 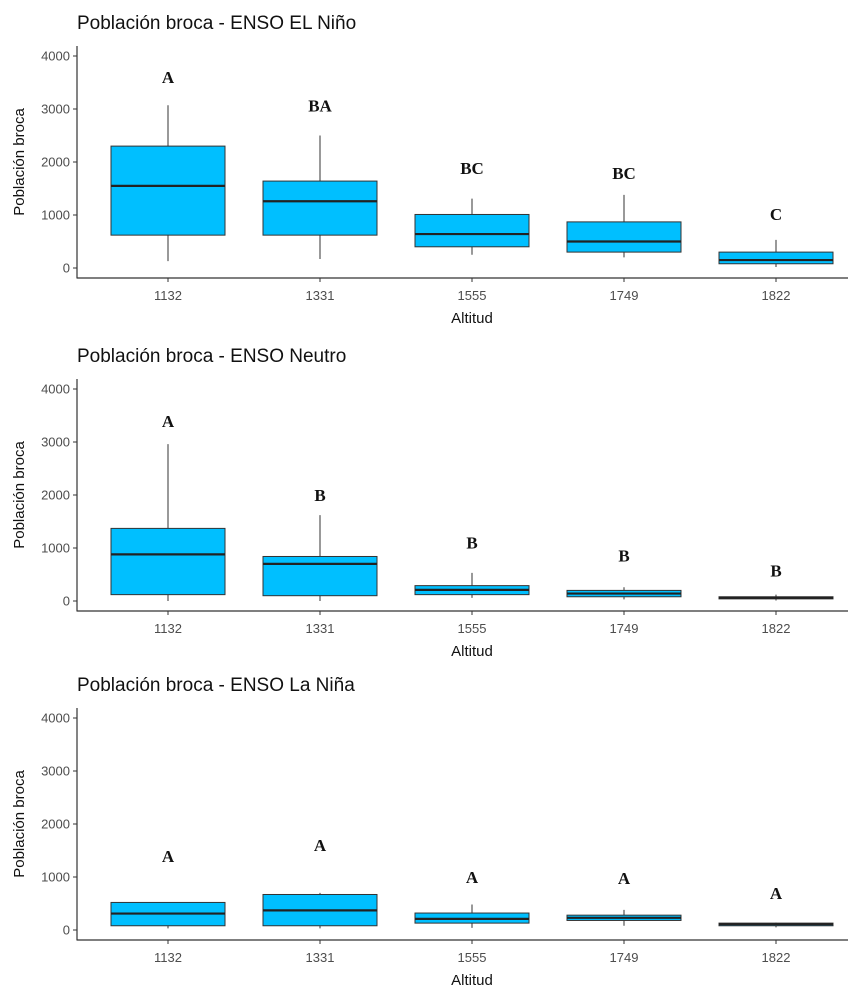 I want to click on significance-letter: C, so click(x=776, y=214).